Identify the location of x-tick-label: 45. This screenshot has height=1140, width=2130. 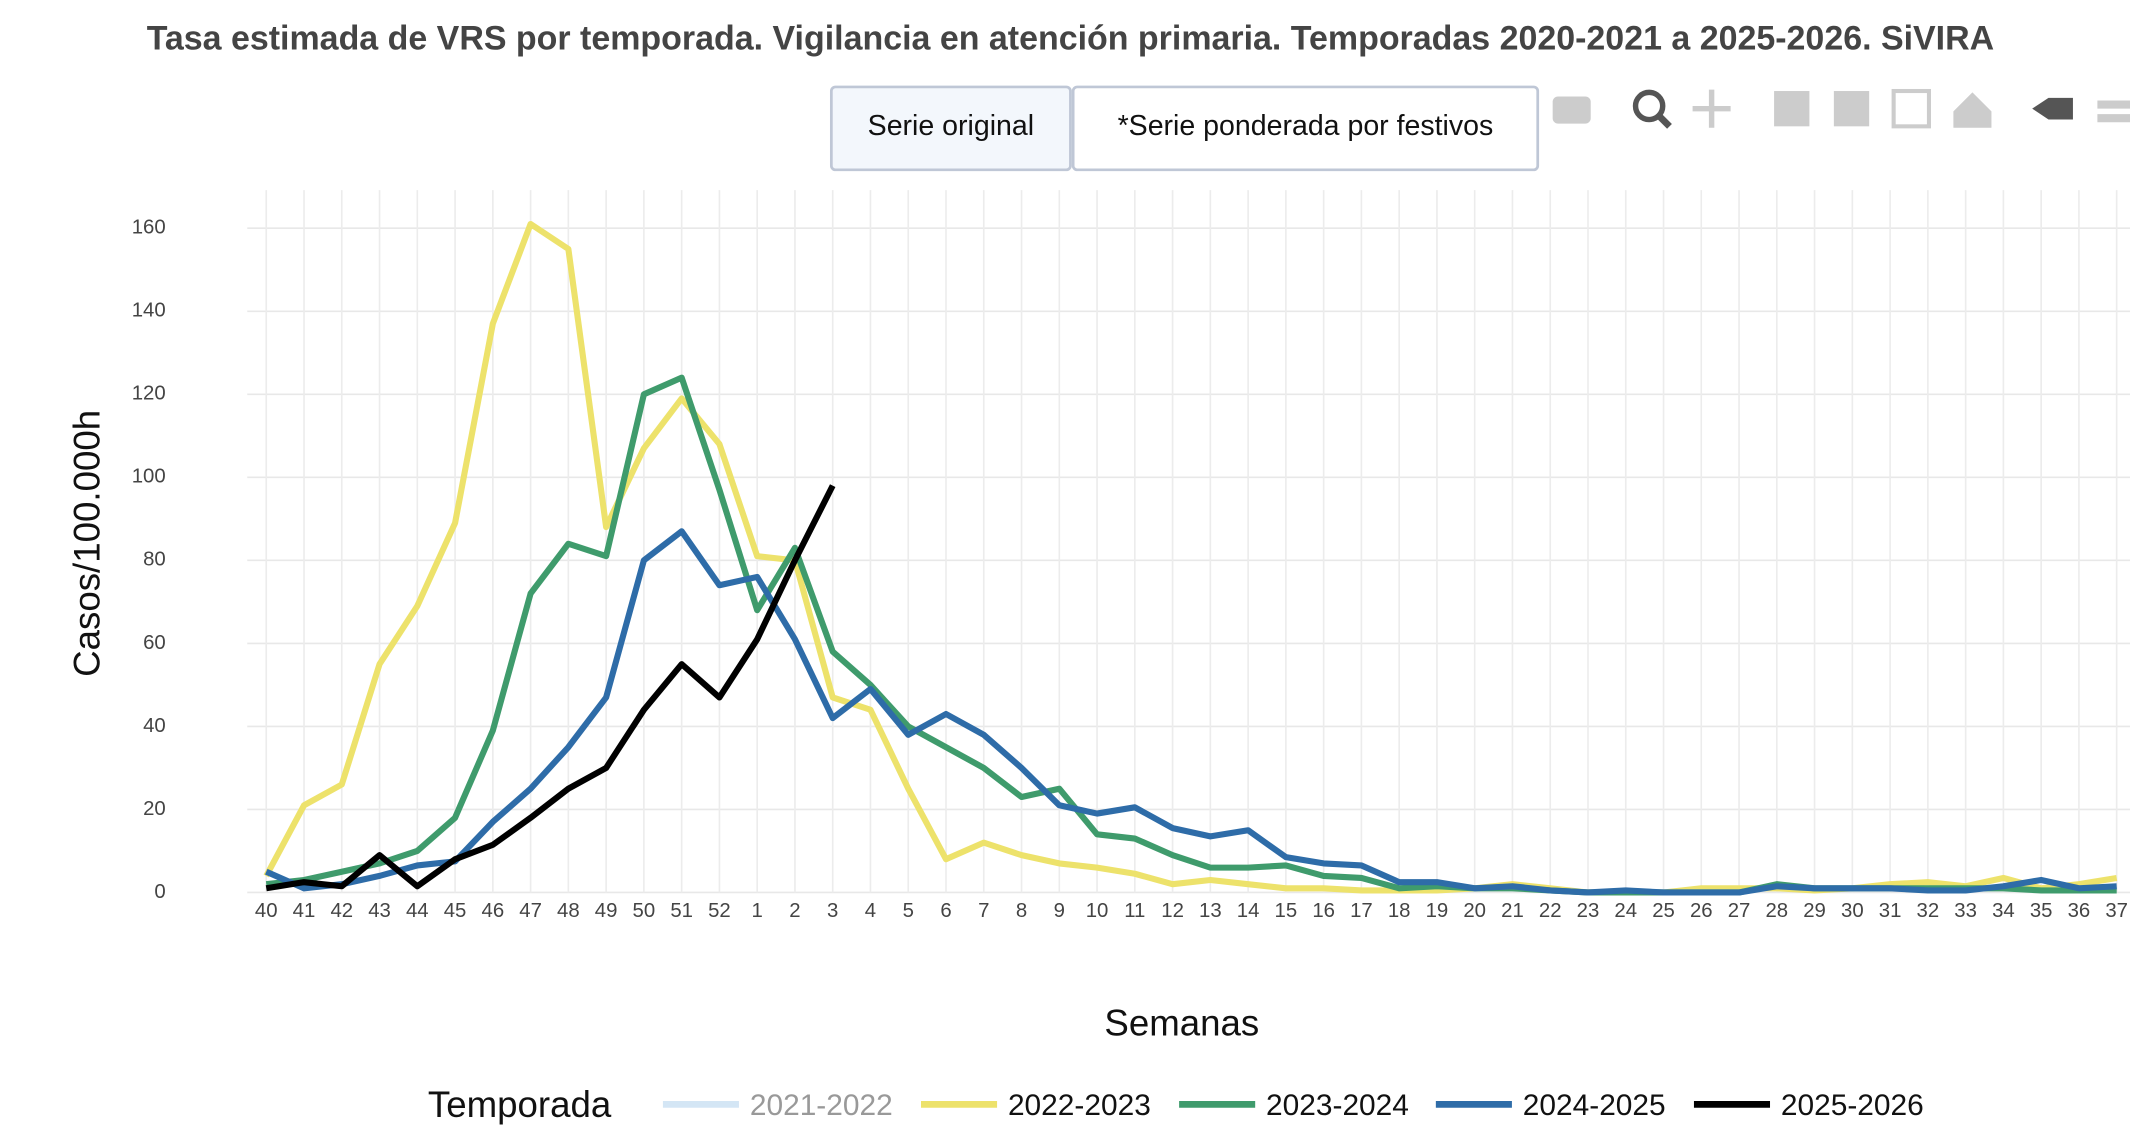
(455, 911).